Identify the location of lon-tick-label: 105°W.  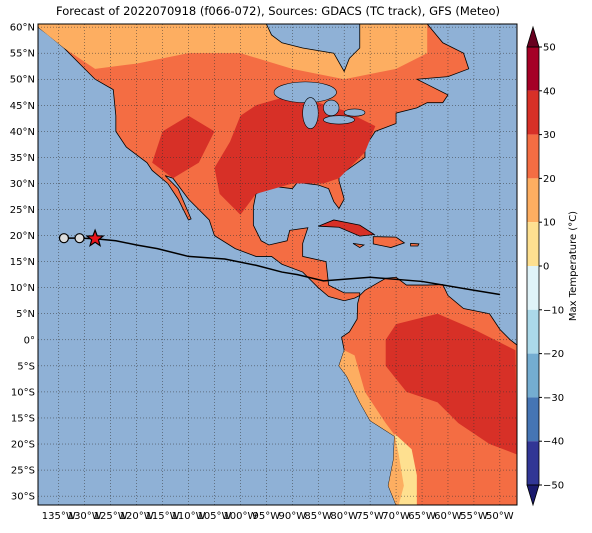
(214, 516).